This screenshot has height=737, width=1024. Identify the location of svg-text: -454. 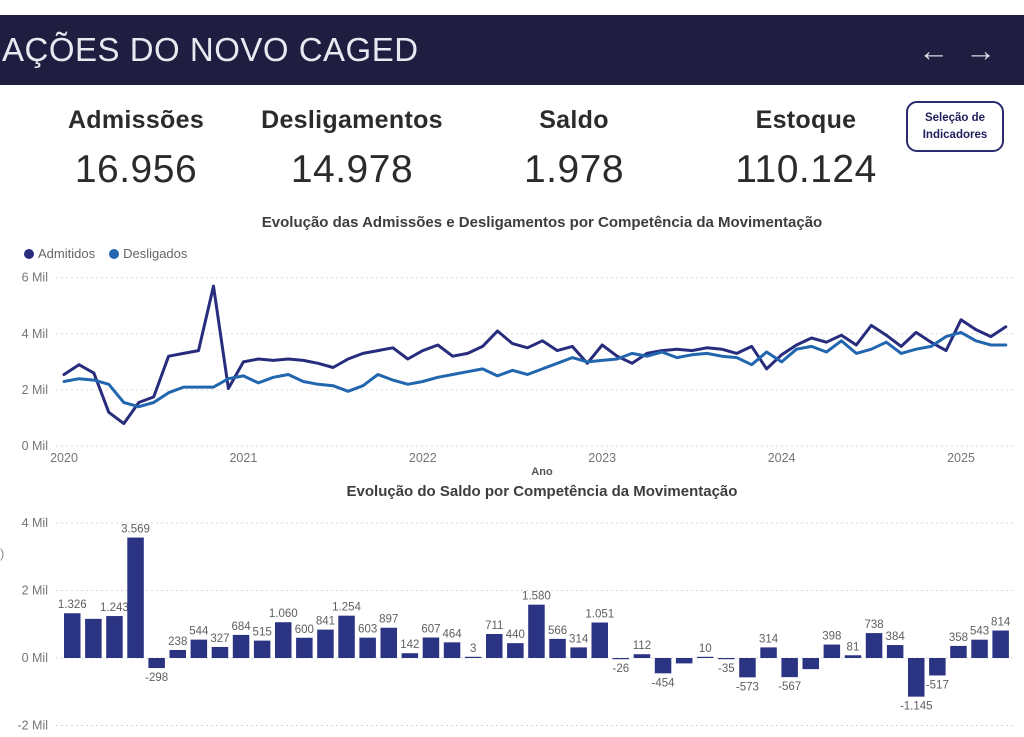
(664, 683).